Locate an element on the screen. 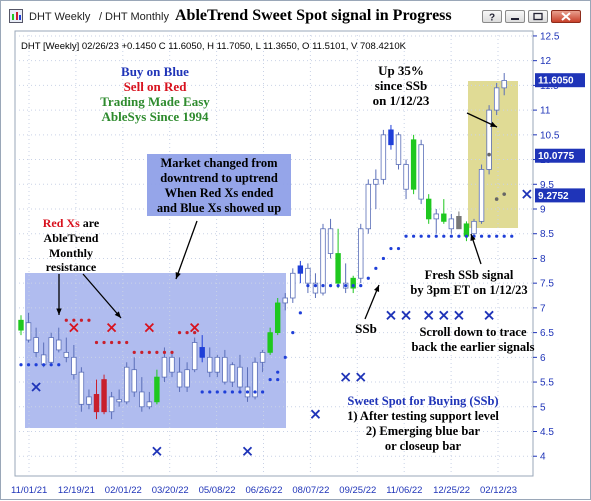  y-tick-label-16: 12 is located at coordinates (546, 61).